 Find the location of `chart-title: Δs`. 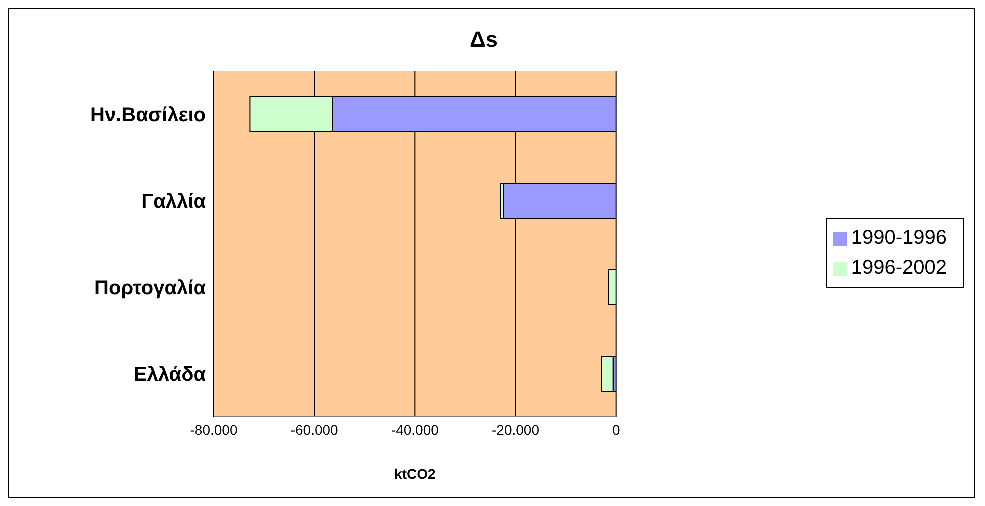

chart-title: Δs is located at coordinates (484, 40).